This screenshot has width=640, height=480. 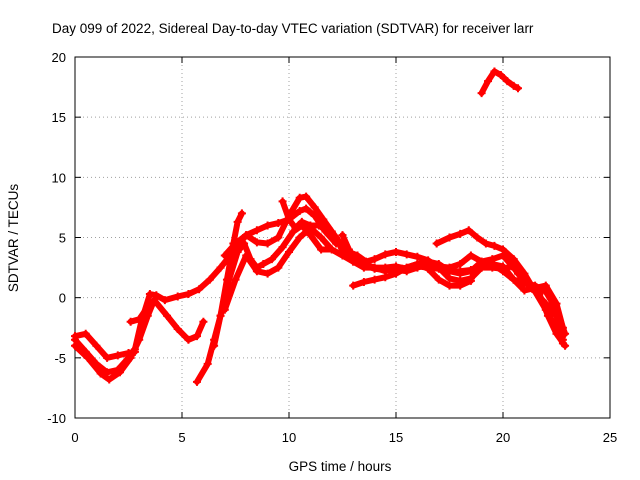 What do you see at coordinates (62, 238) in the screenshot?
I see `y-tick-label: 5` at bounding box center [62, 238].